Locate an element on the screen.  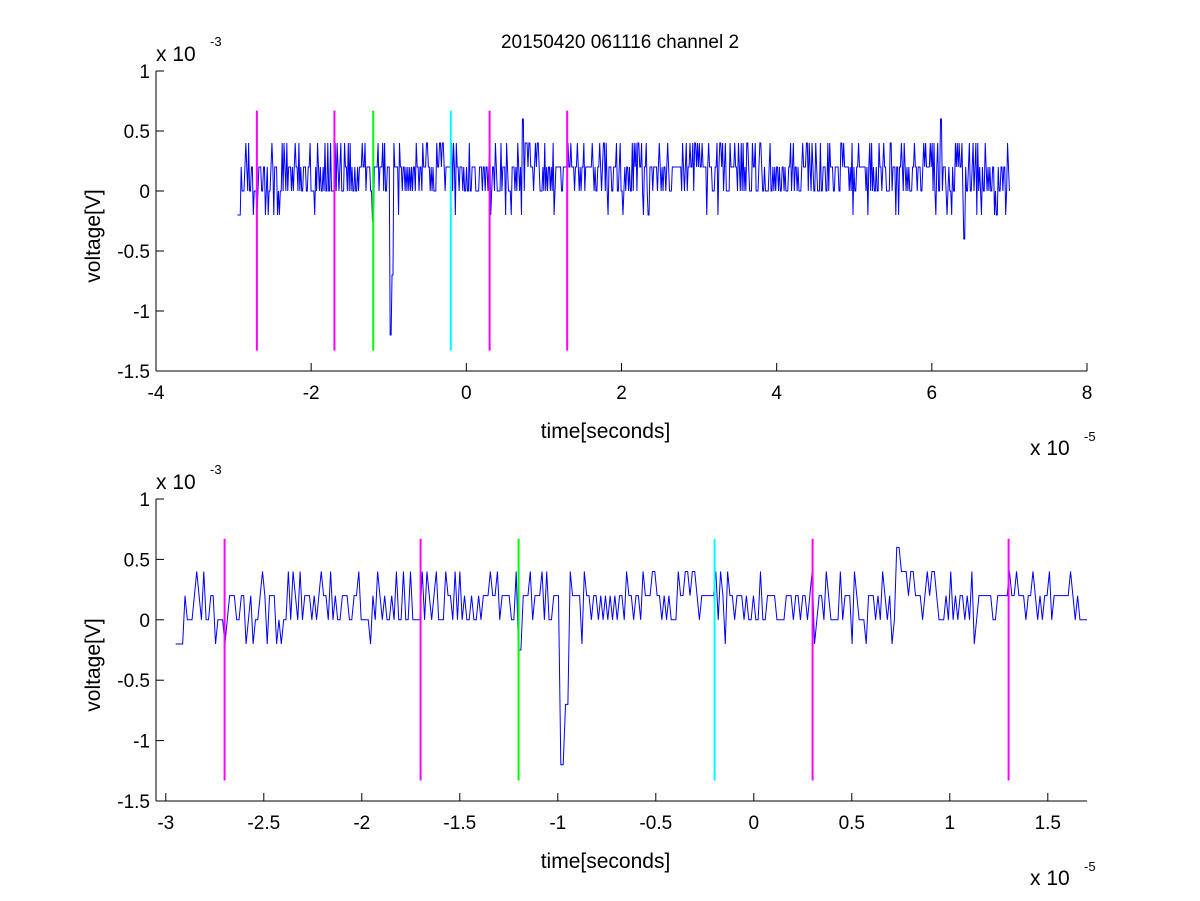
chart-1-y-axis-label: voltage[V] is located at coordinates (93, 664).